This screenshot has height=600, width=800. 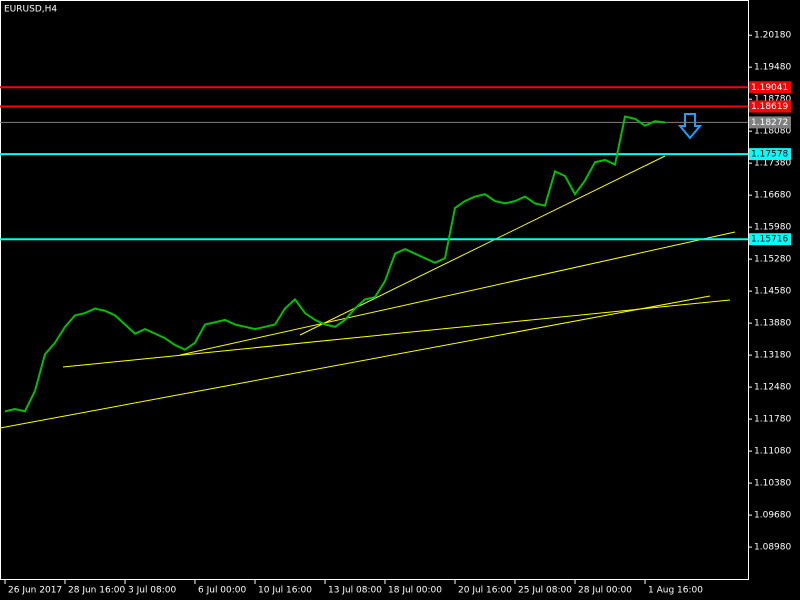 I want to click on sell-arrow, so click(x=690, y=126).